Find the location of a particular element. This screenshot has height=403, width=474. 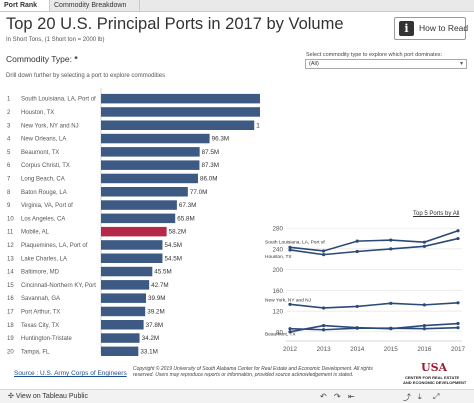

fullscreen-icon: ⤢ is located at coordinates (436, 396).